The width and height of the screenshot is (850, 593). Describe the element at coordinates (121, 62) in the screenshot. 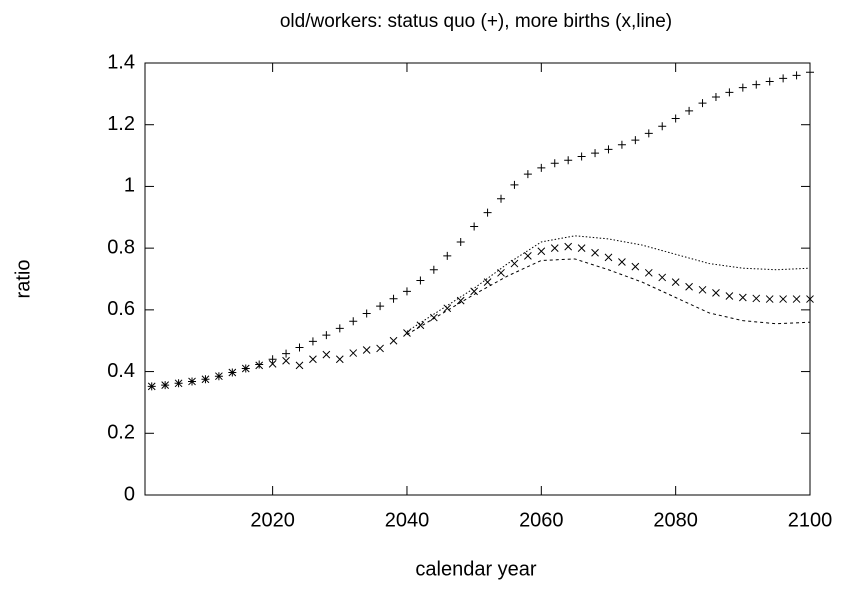

I see `y-tick-label: 1.4` at that location.